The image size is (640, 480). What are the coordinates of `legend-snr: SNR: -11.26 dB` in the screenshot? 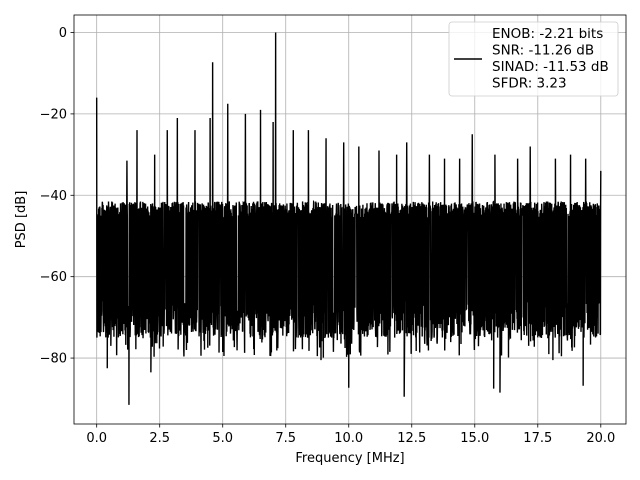 It's located at (543, 51).